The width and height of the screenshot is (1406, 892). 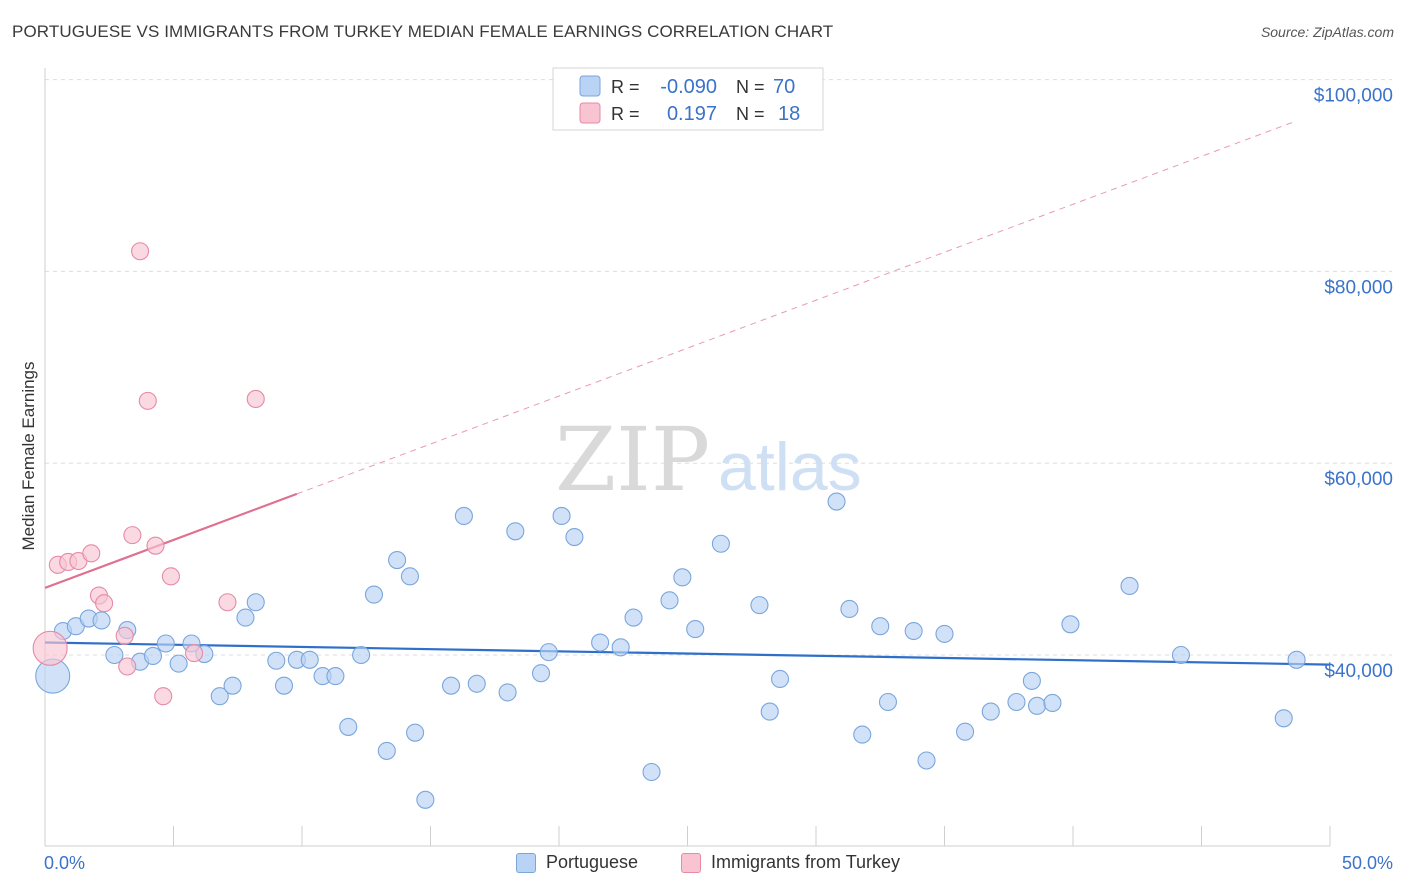 What do you see at coordinates (687, 653) in the screenshot?
I see `trend-line-portuguese` at bounding box center [687, 653].